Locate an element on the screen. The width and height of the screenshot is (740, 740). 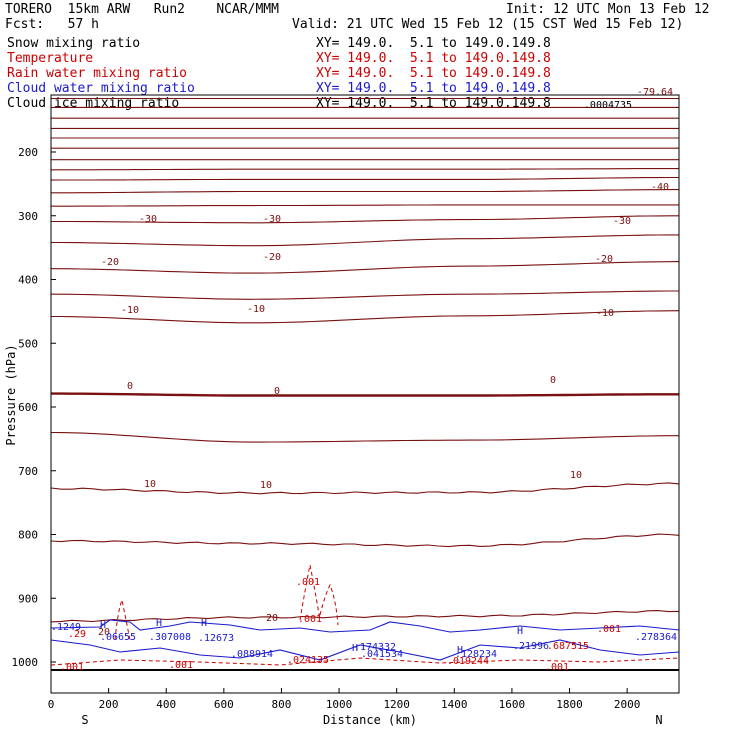
cloud-annotation: .0004735 is located at coordinates (608, 105).